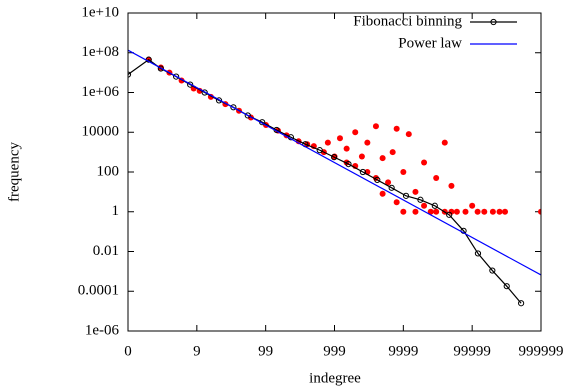  What do you see at coordinates (101, 132) in the screenshot?
I see `y-tick-label: 10000` at bounding box center [101, 132].